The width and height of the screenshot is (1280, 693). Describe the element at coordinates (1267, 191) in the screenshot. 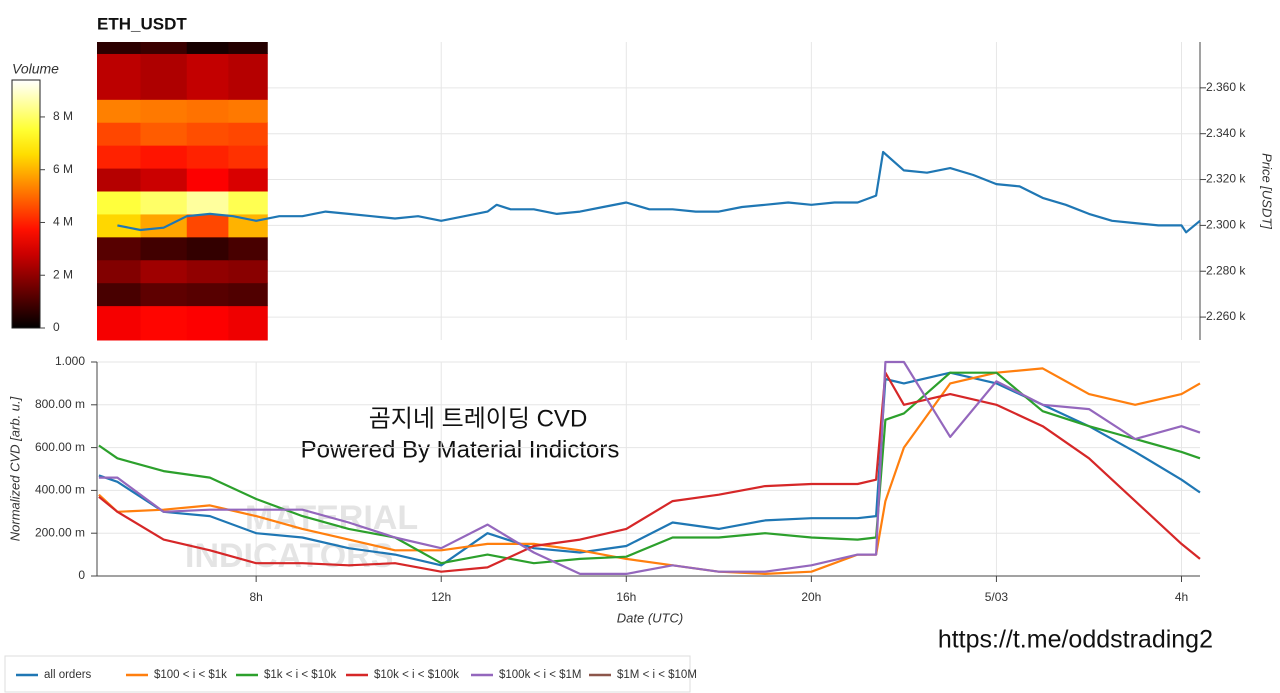

I see `y-axis-label: Price [USDT]` at that location.